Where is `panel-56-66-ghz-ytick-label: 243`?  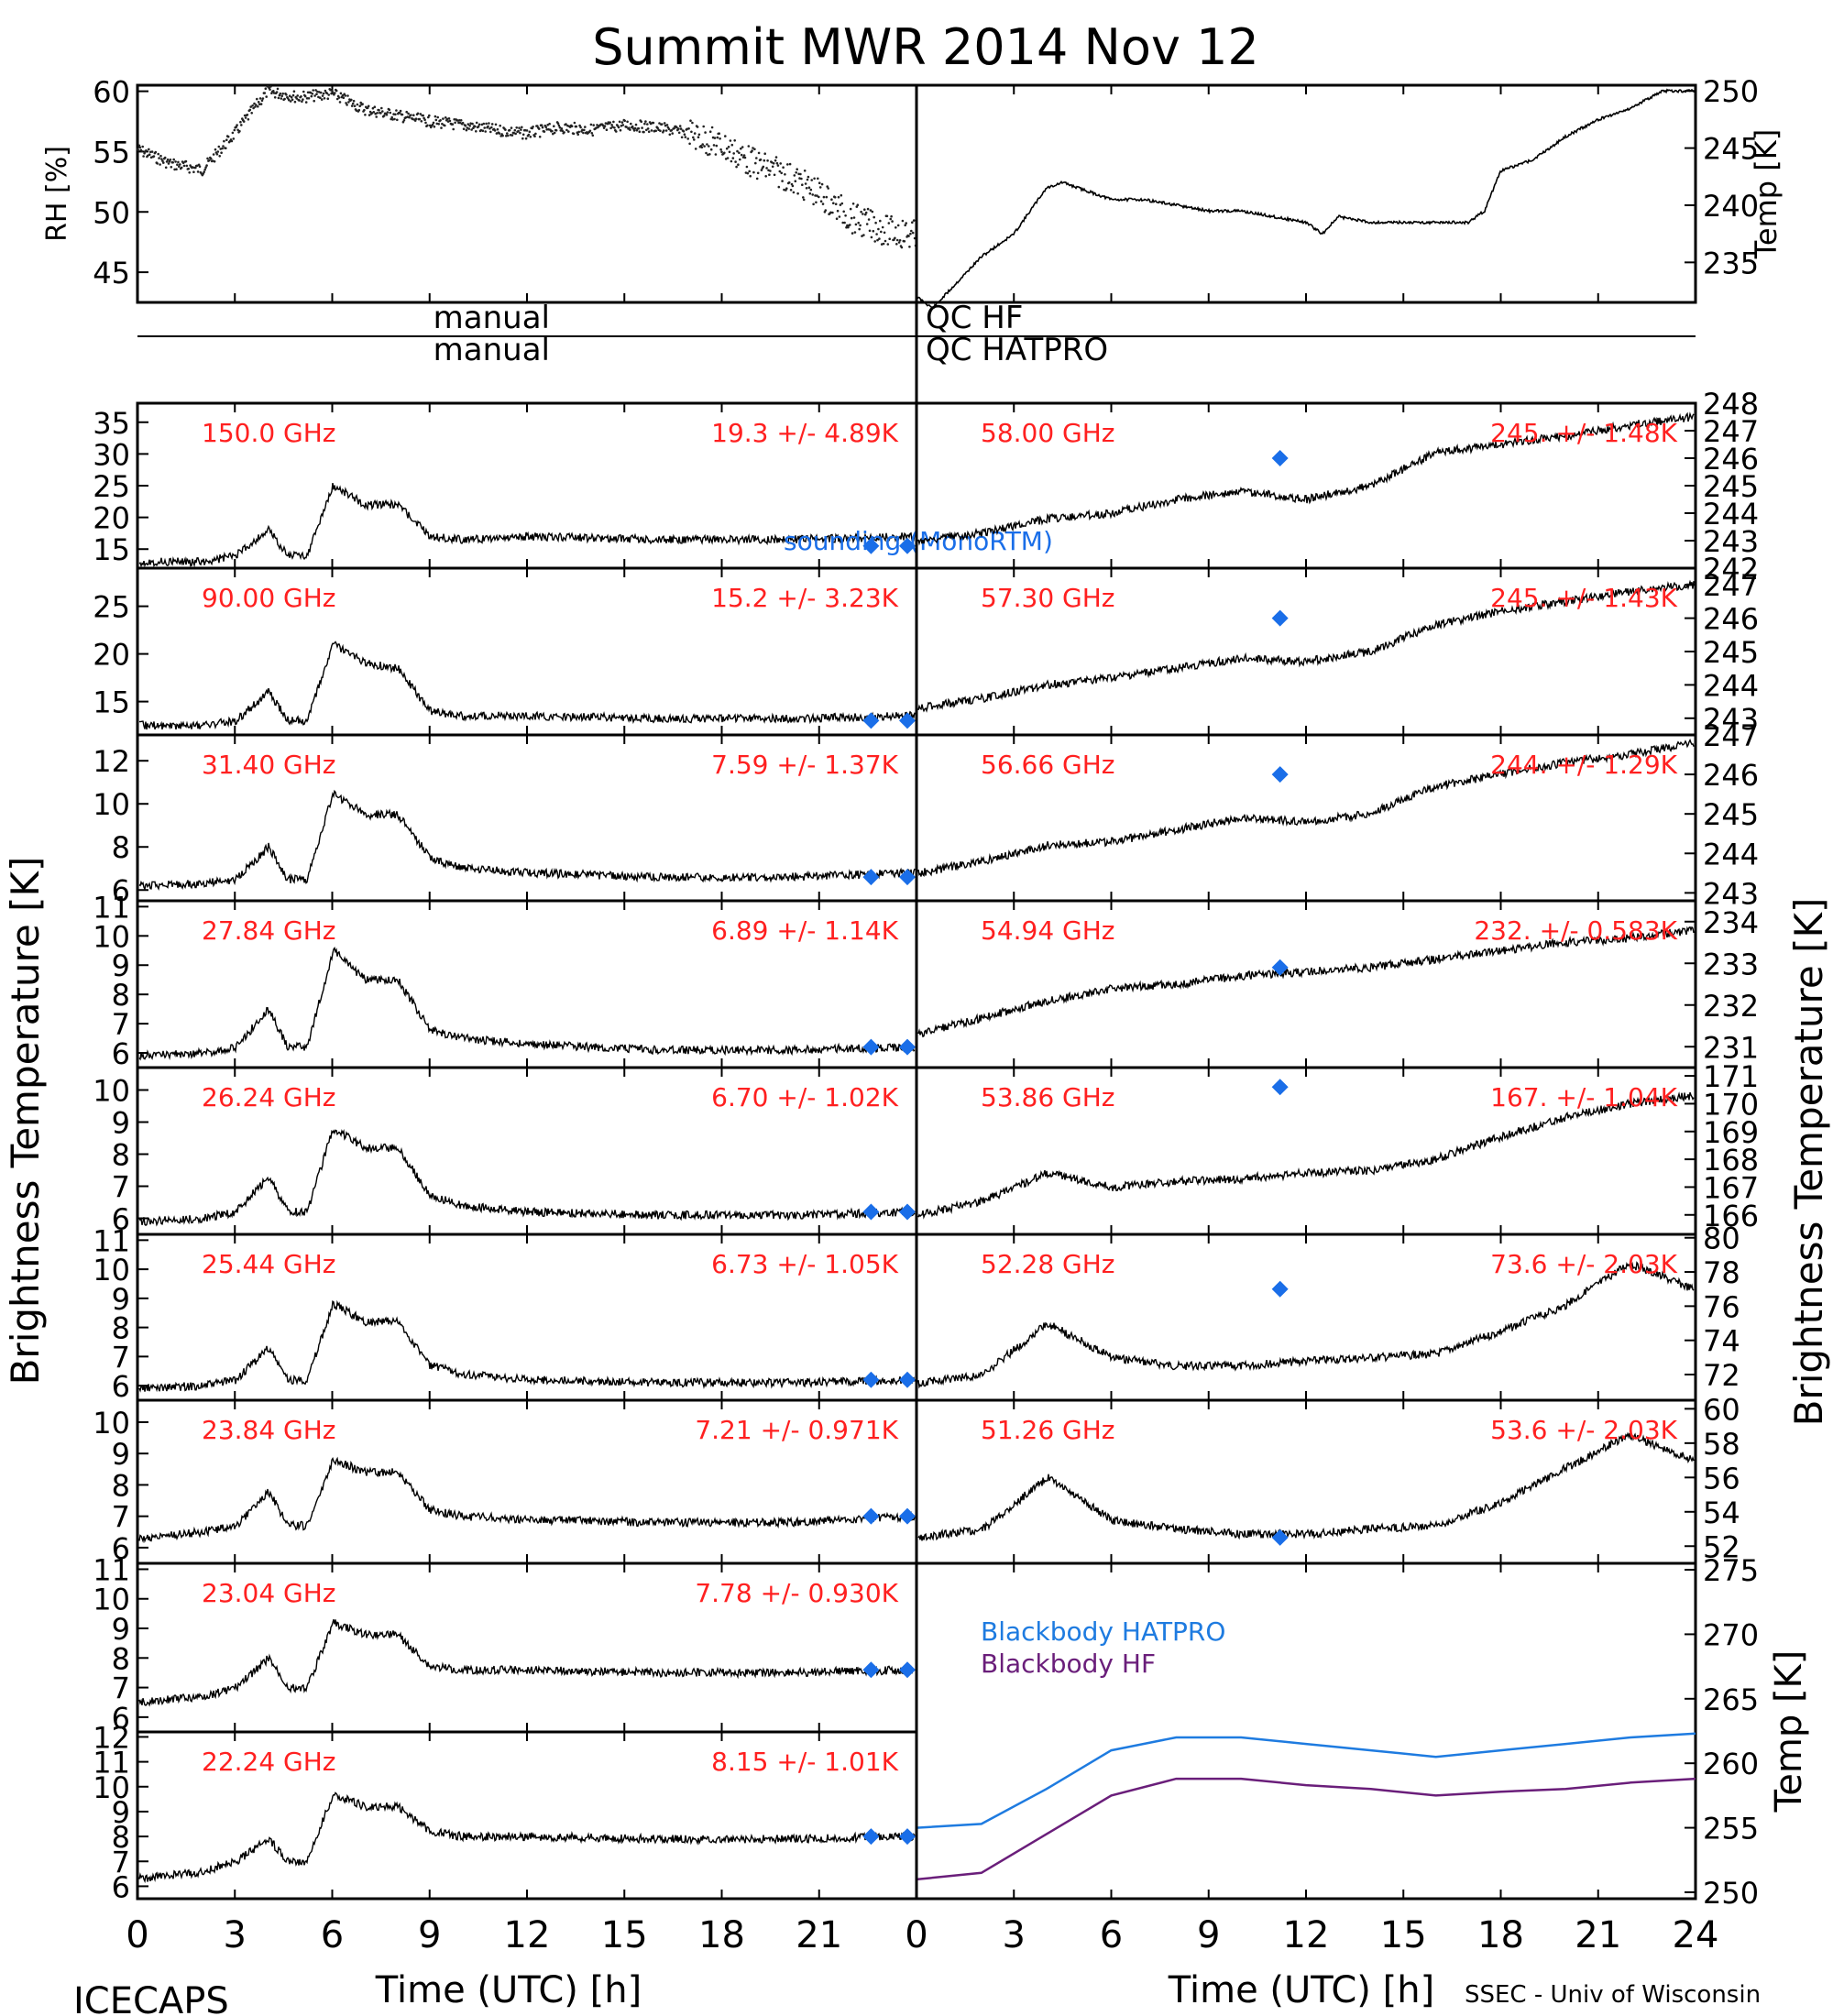
panel-56-66-ghz-ytick-label: 243 is located at coordinates (1731, 893).